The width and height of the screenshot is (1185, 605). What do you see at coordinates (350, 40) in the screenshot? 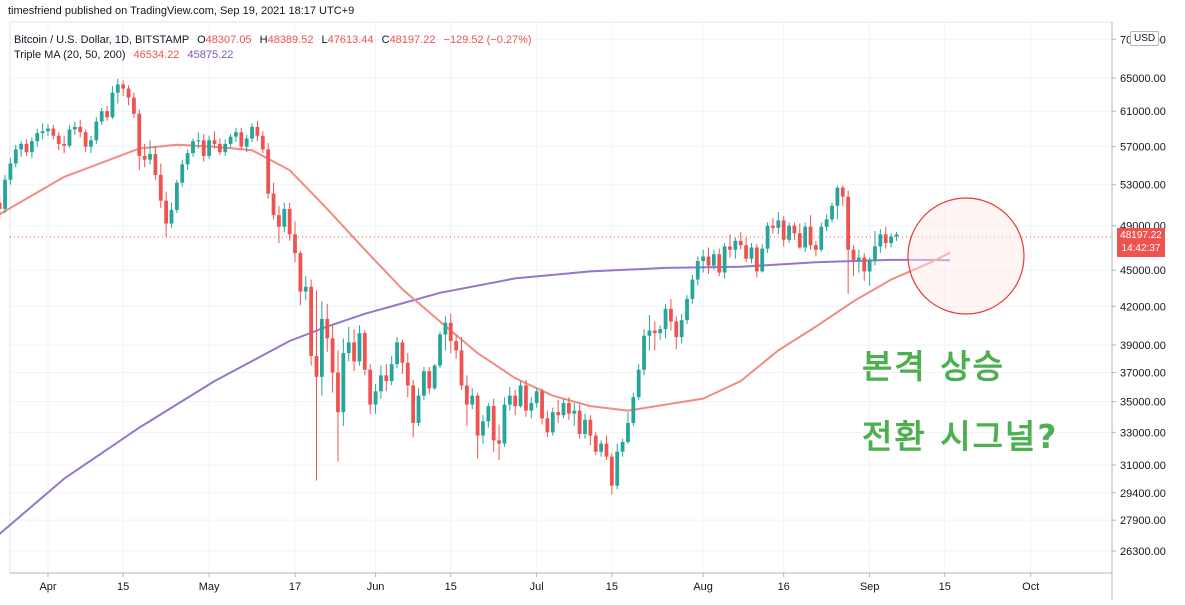
I see `low-value: 47613.44` at bounding box center [350, 40].